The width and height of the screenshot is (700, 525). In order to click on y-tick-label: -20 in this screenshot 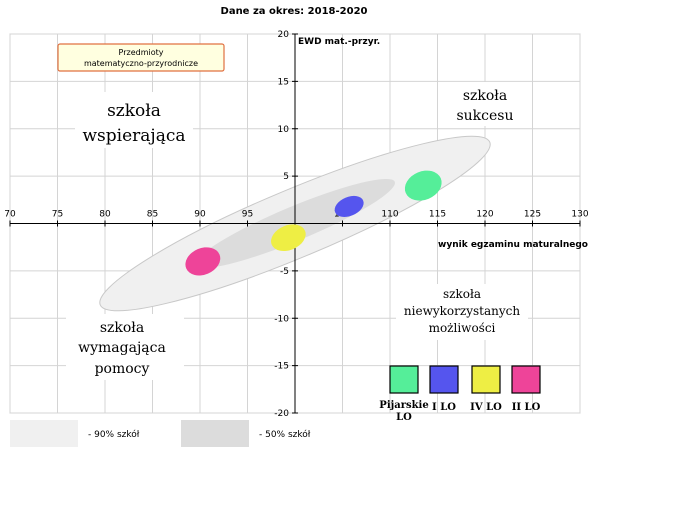, I will do `click(281, 414)`.